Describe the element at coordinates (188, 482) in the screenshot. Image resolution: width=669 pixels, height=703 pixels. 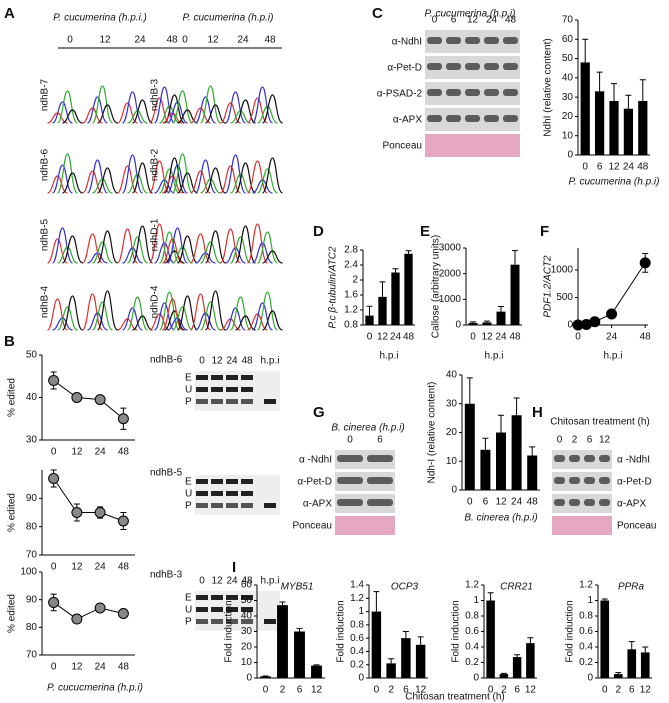
I see `gel-band-label: E` at that location.